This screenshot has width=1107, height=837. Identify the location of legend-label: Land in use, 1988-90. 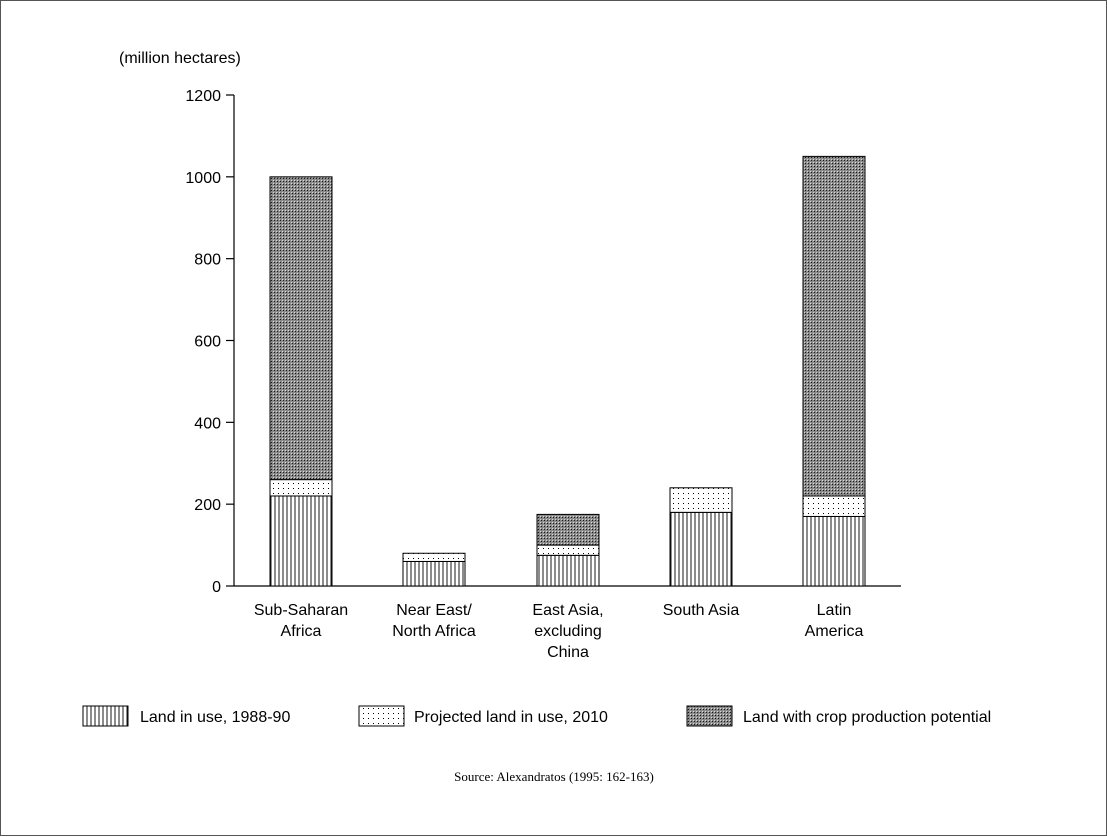
(215, 717).